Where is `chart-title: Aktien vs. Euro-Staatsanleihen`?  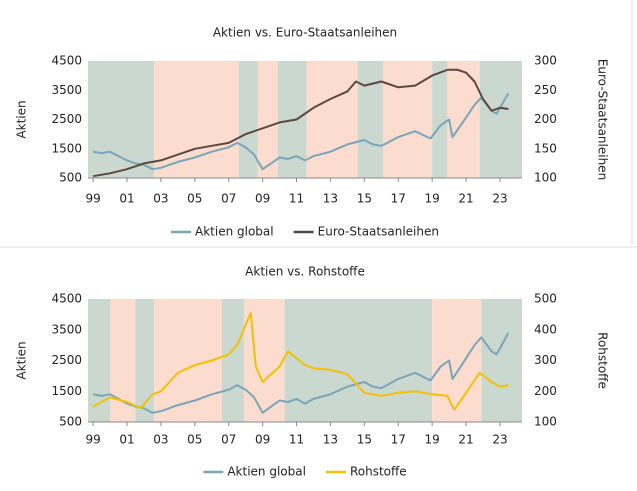 chart-title: Aktien vs. Euro-Staatsanleihen is located at coordinates (305, 33).